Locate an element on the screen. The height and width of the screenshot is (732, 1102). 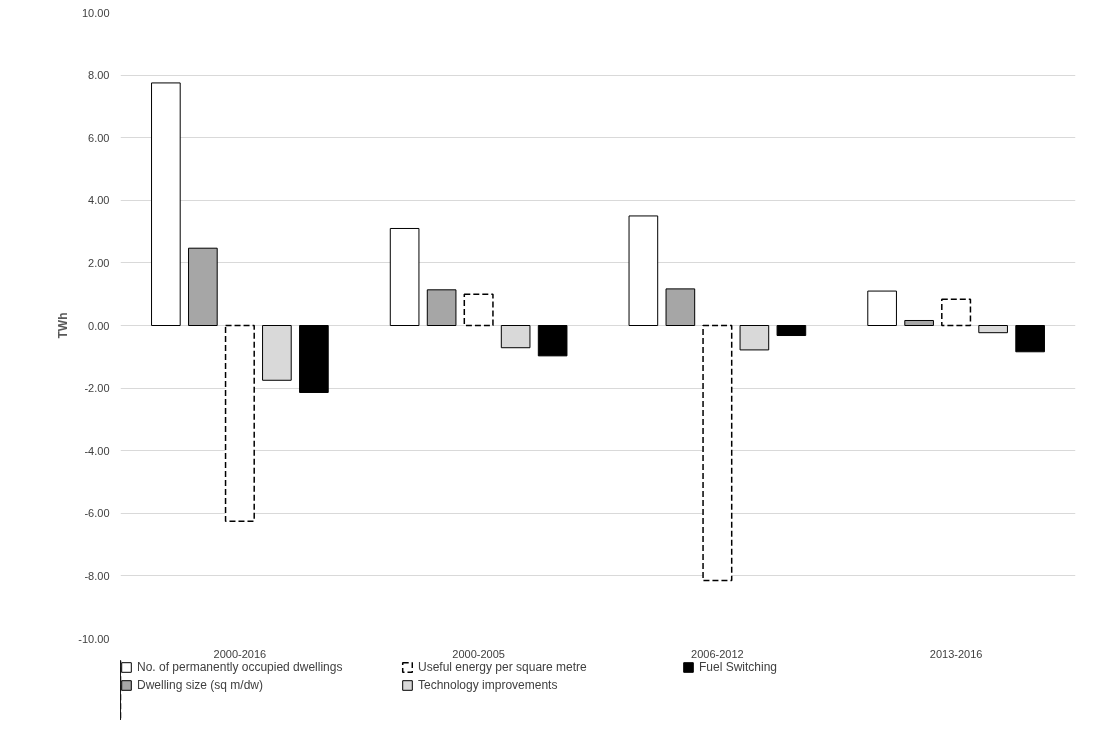
legend-label: No. of permanently occupied dwellings is located at coordinates (240, 667).